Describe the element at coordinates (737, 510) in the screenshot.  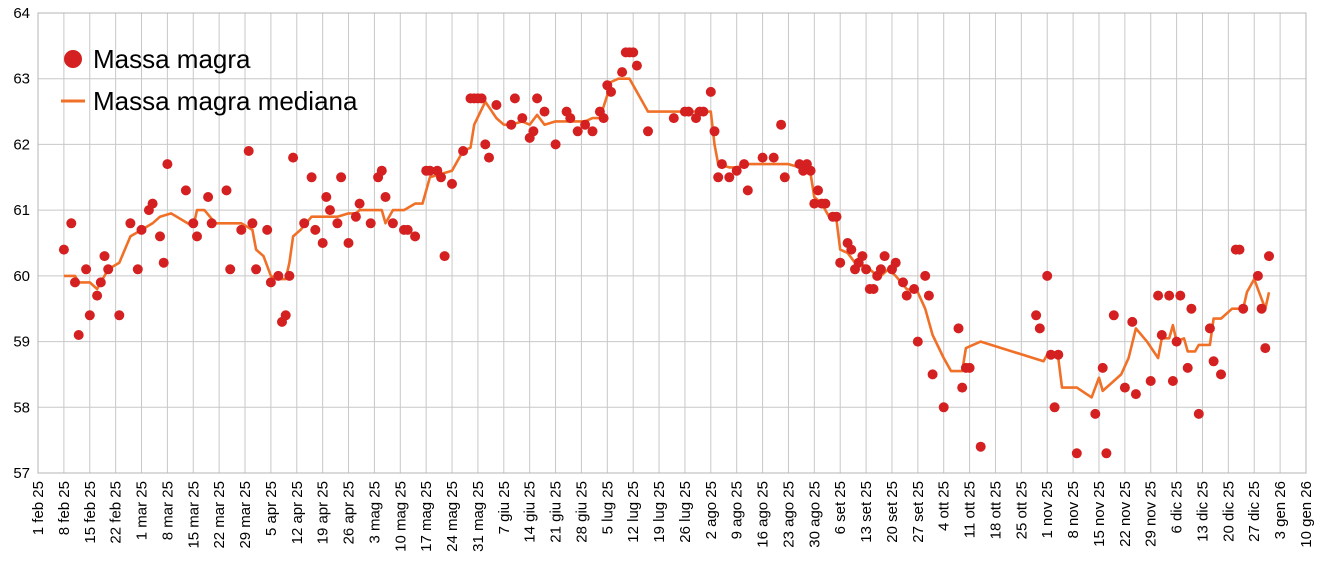
I see `x-tick-label: 9 ago 25` at that location.